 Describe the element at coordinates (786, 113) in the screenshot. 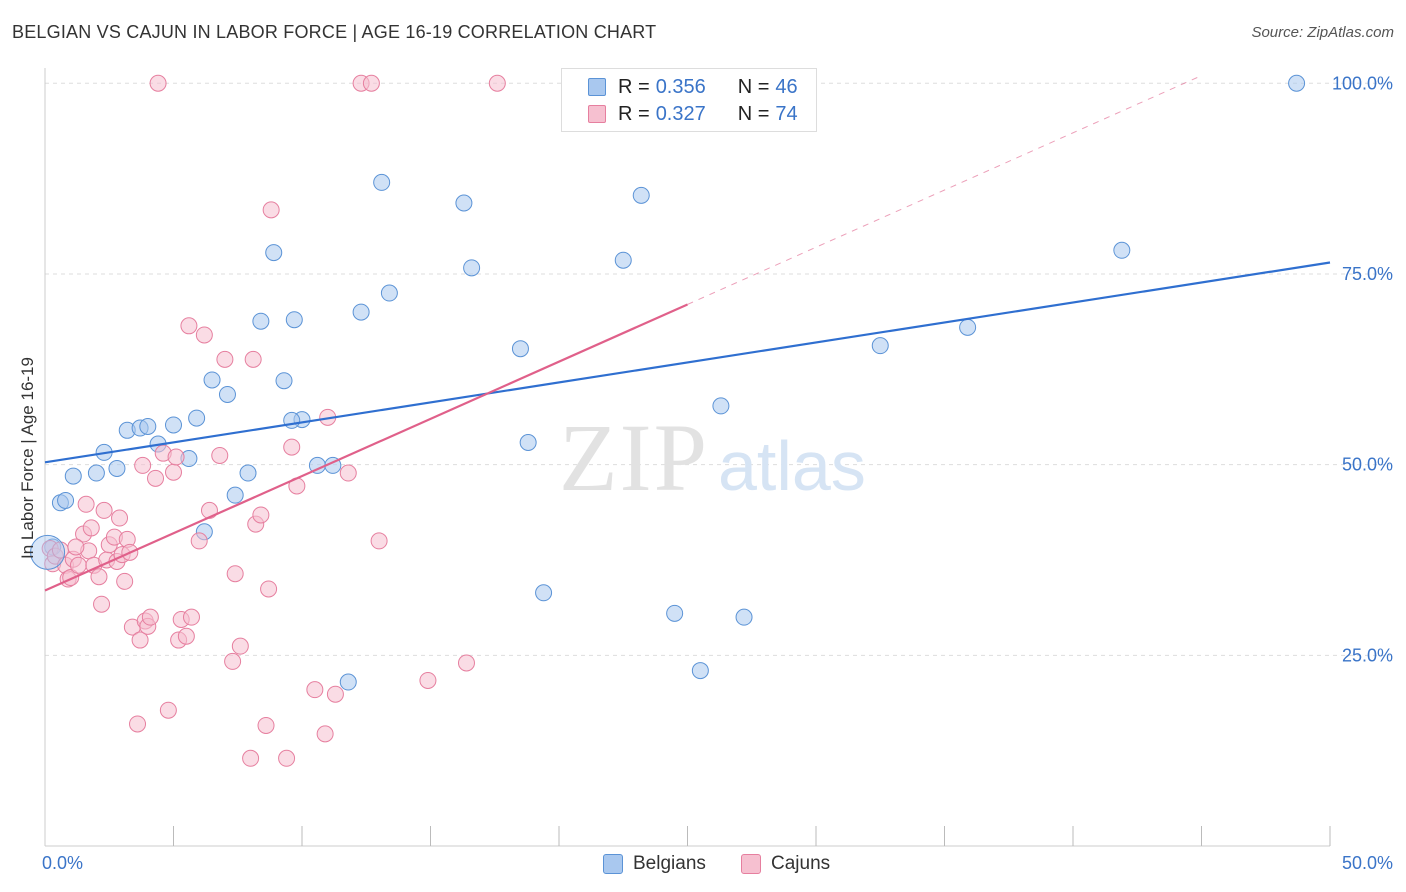

I see `legend-n-value: 74` at that location.